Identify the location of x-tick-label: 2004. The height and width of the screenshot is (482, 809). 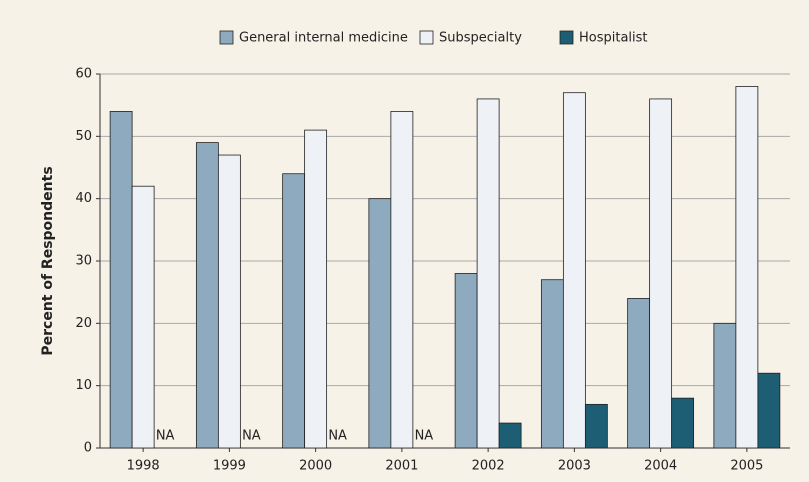
(660, 466).